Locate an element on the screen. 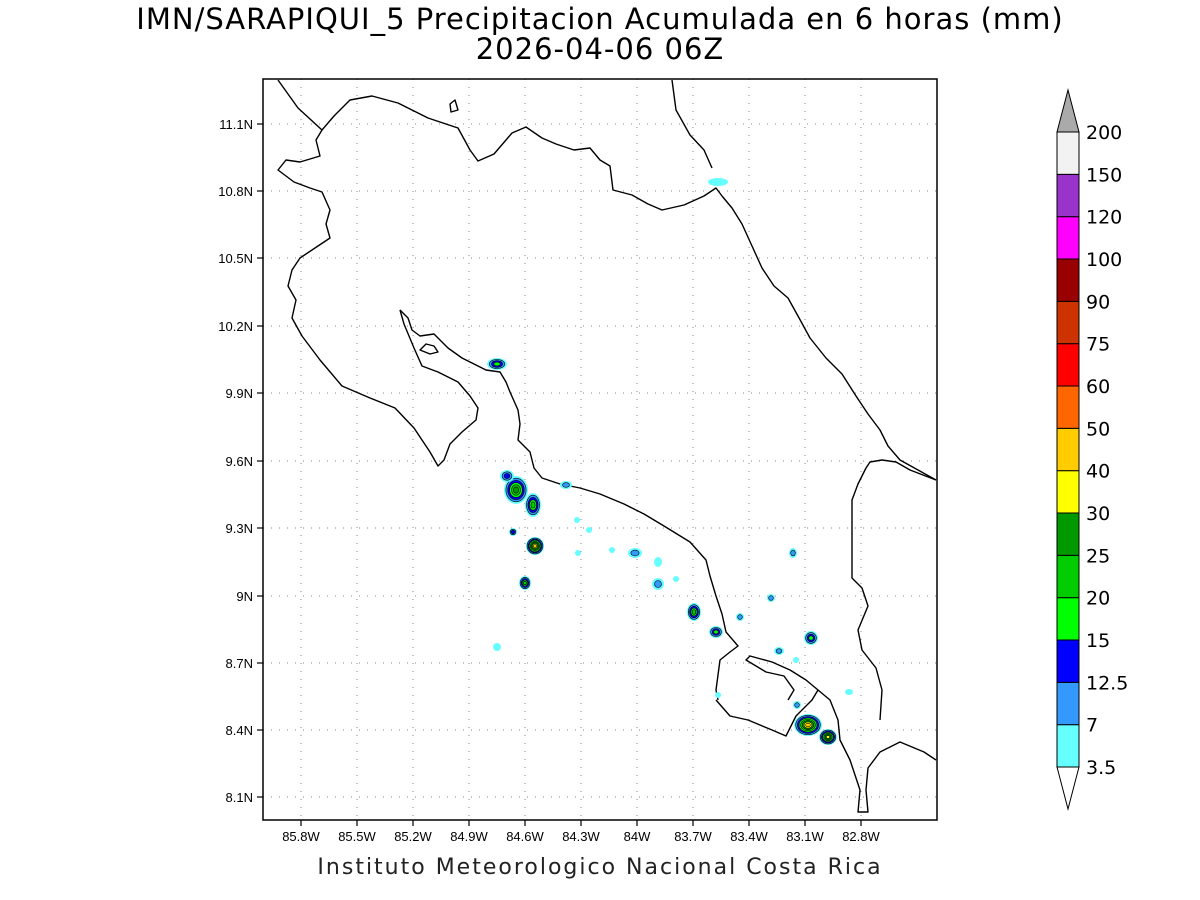 The height and width of the screenshot is (900, 1200). colorbar-label: 12.5 is located at coordinates (1107, 683).